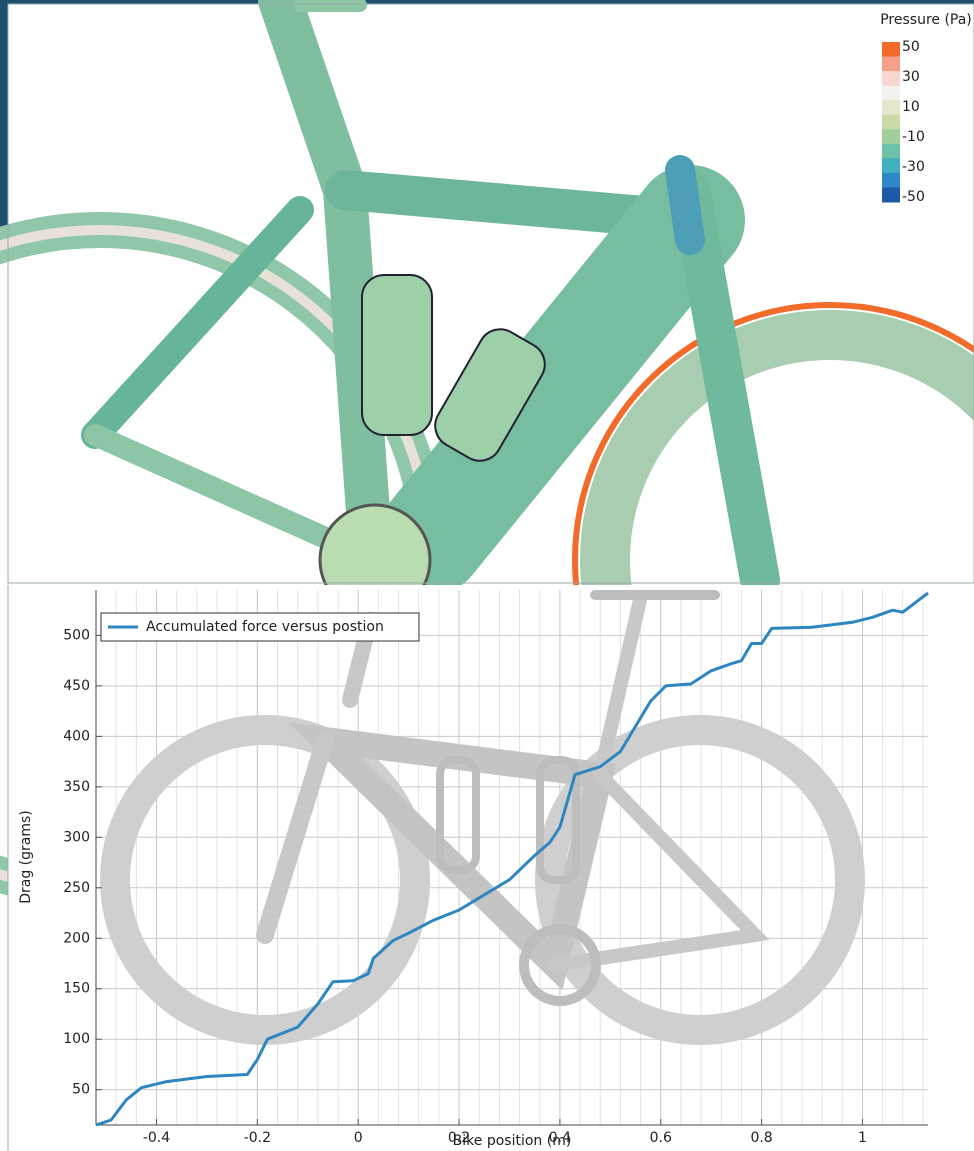 The image size is (974, 1151). What do you see at coordinates (913, 137) in the screenshot?
I see `colorbar-tick-label: -10` at bounding box center [913, 137].